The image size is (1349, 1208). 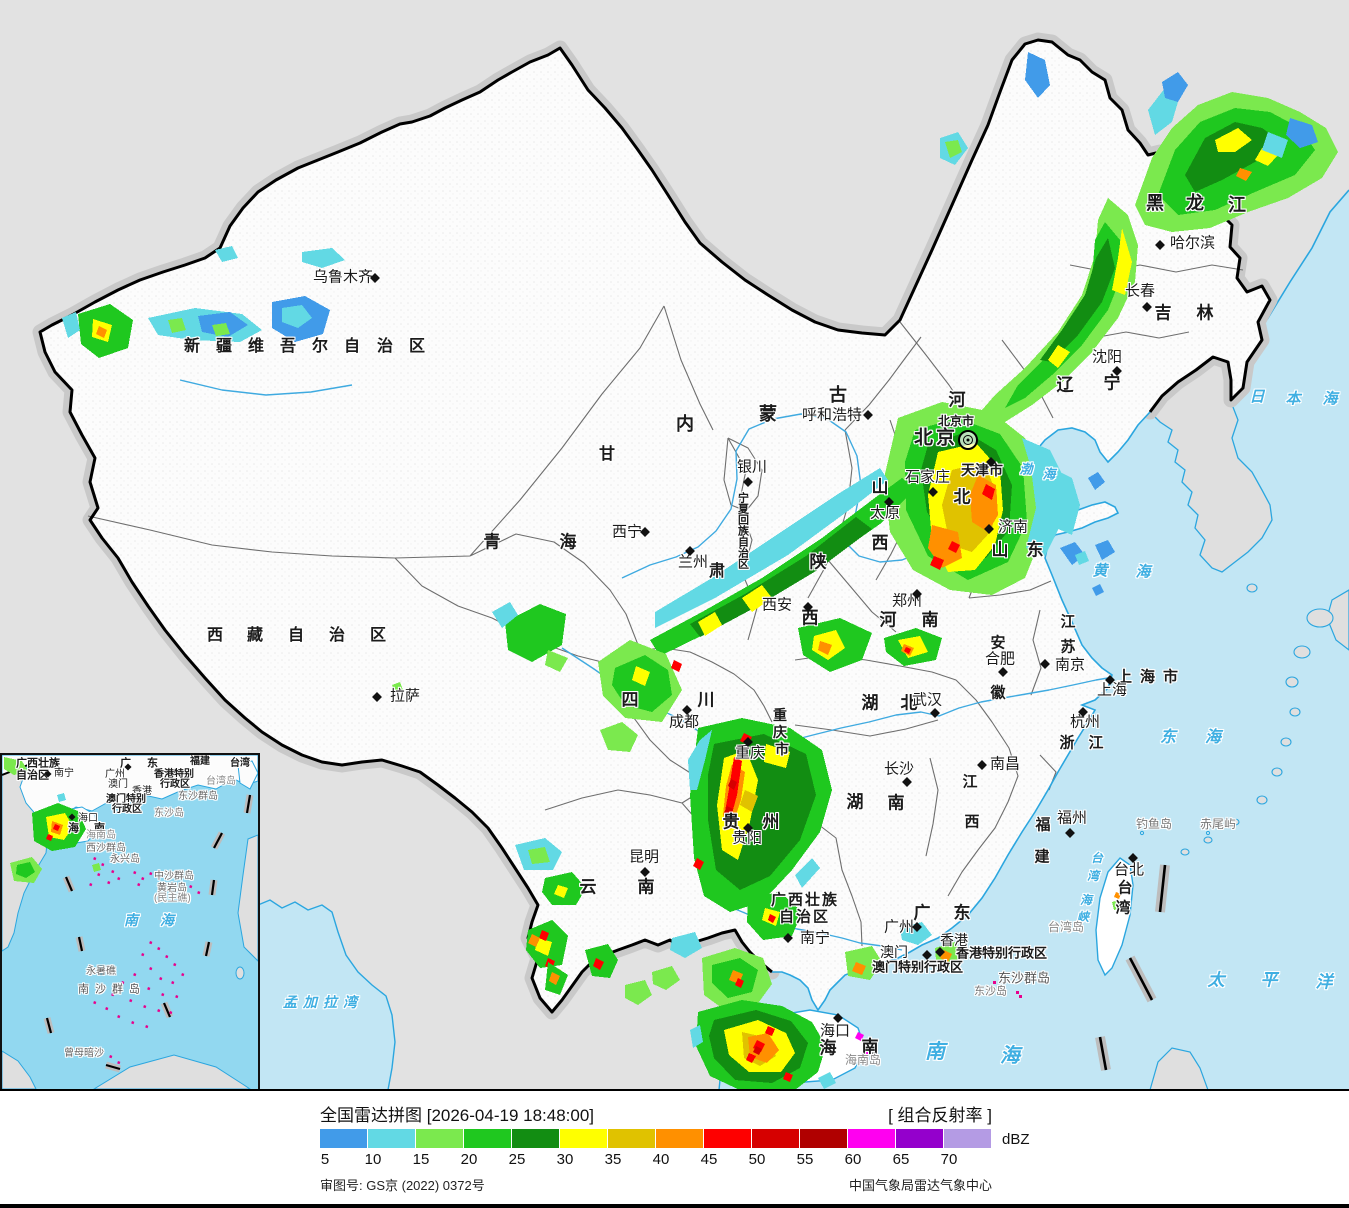 I want to click on dbz-tick-30: 30, so click(x=565, y=1159).